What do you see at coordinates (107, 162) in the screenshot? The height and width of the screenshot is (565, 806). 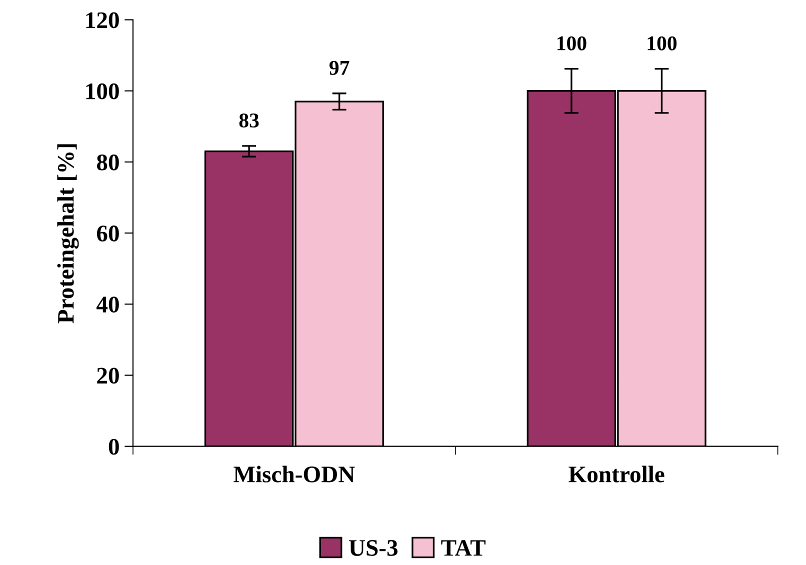 I see `y-tick-label: 80` at bounding box center [107, 162].